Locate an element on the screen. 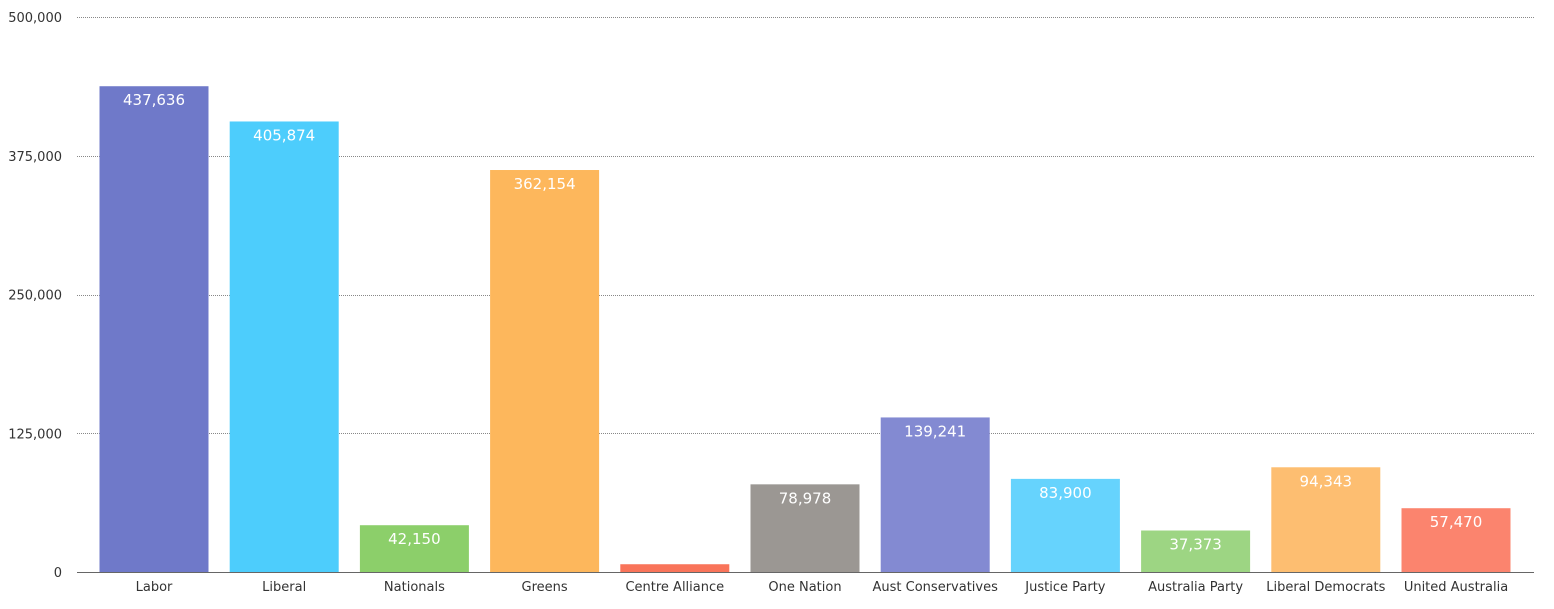  bar-nationals is located at coordinates (414, 548).